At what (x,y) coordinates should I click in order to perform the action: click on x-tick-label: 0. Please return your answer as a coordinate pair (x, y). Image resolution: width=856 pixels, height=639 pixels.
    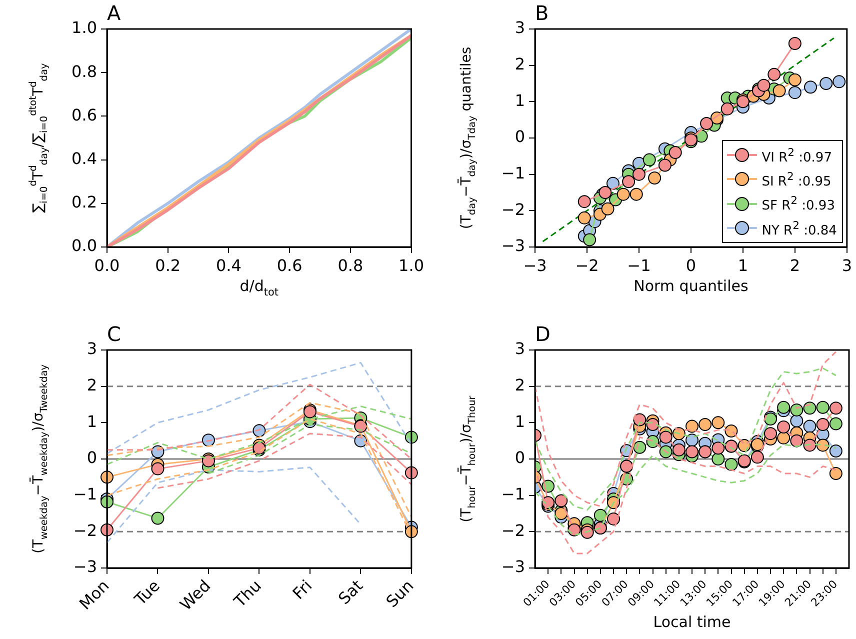
    Looking at the image, I should click on (691, 265).